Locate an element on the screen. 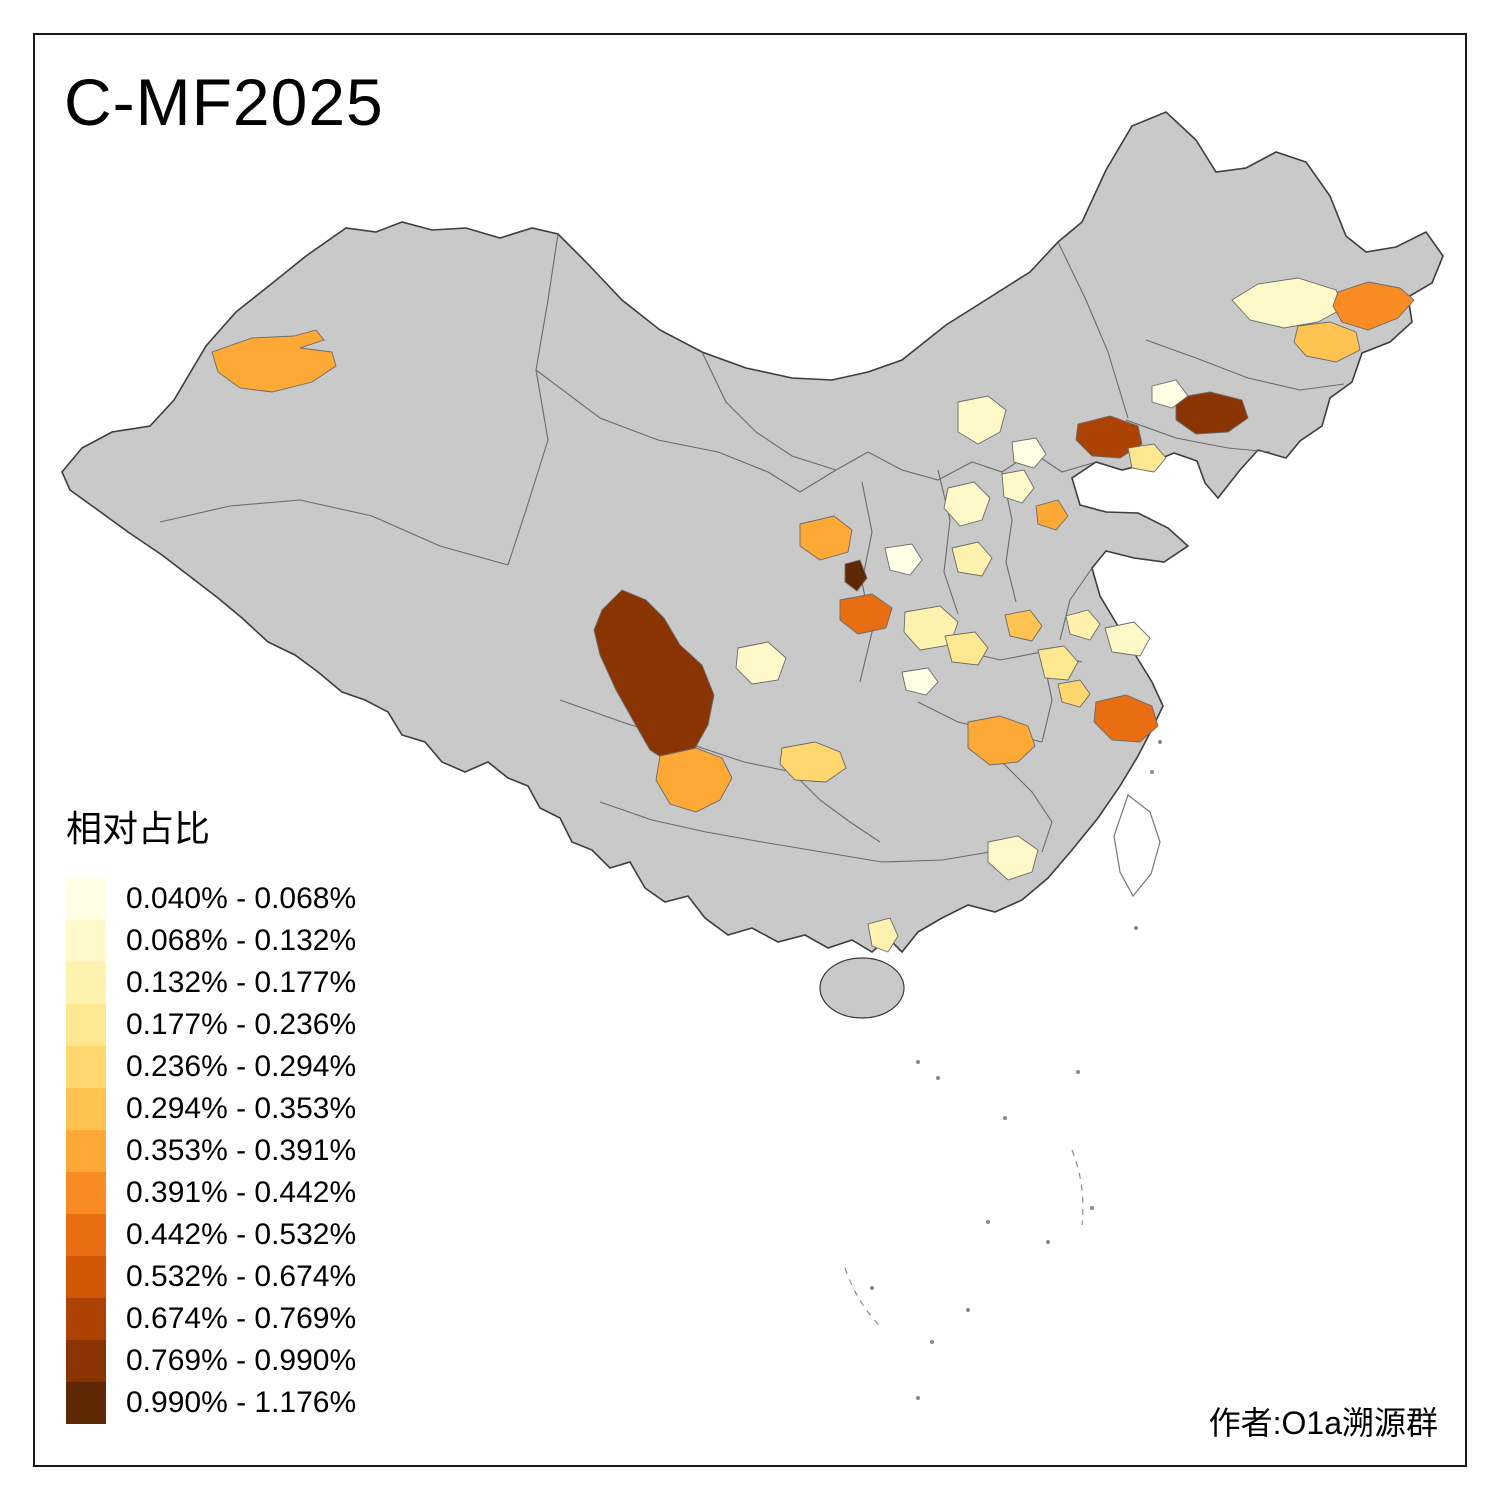 The image size is (1500, 1500). region-hebei-mid is located at coordinates (1018, 486).